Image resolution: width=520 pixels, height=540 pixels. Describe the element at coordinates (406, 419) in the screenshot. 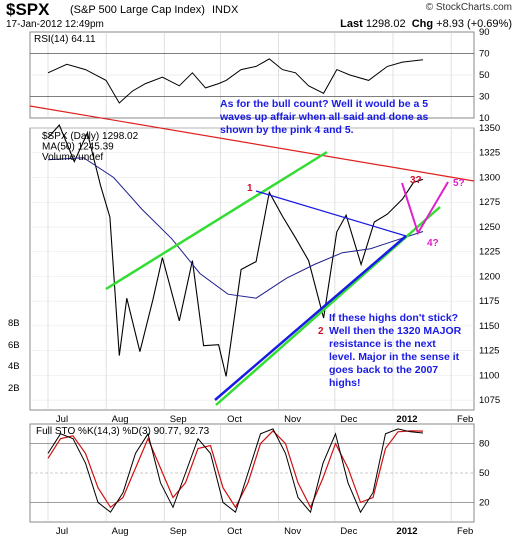

I see `price-x-label: 2012` at that location.